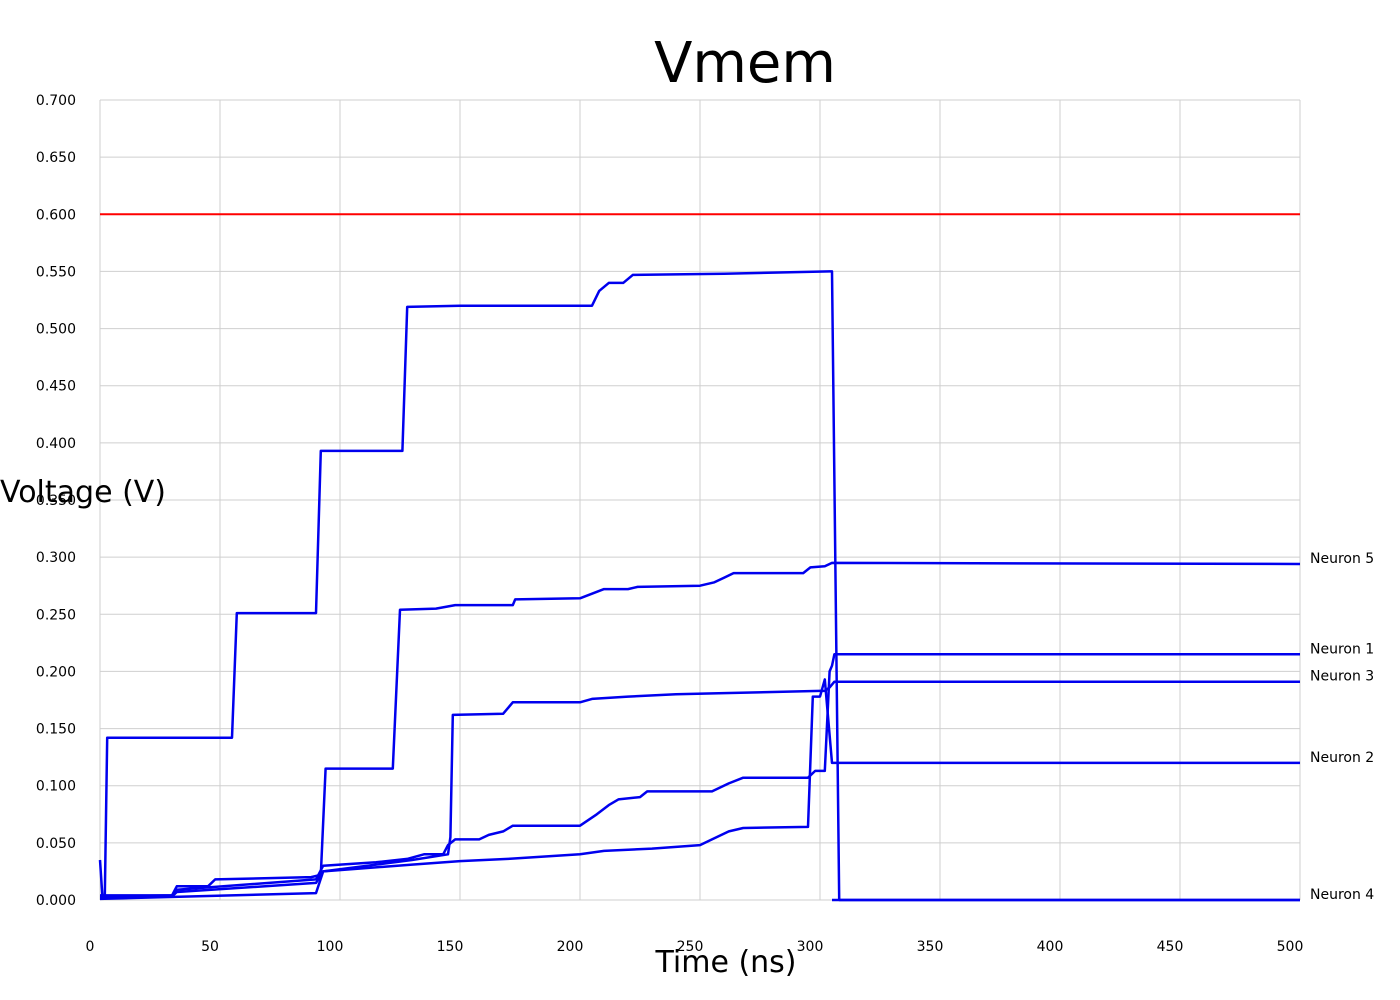 The width and height of the screenshot is (1400, 1000). I want to click on x-tick-label: 450, so click(1170, 947).